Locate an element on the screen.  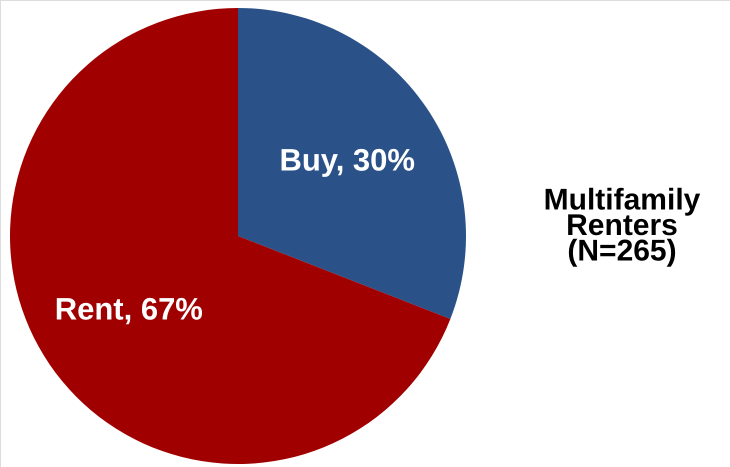
slice-label: Buy, 30% is located at coordinates (347, 160).